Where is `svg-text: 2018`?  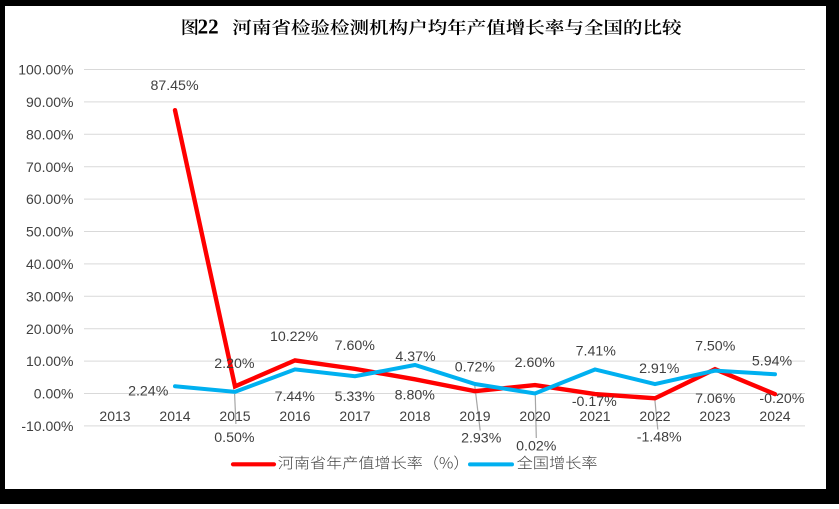
svg-text: 2018 is located at coordinates (414, 416).